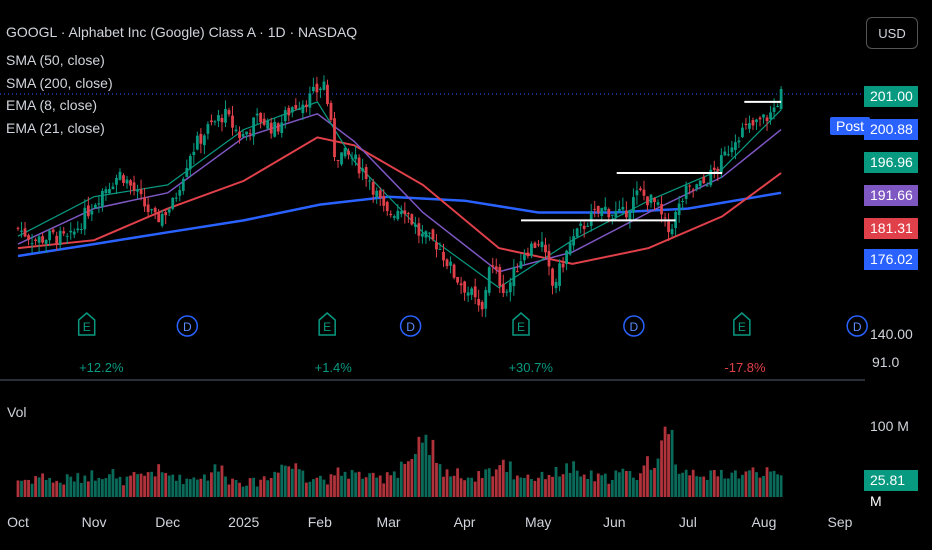  I want to click on y-axis-partial-tick: 91.0, so click(886, 362).